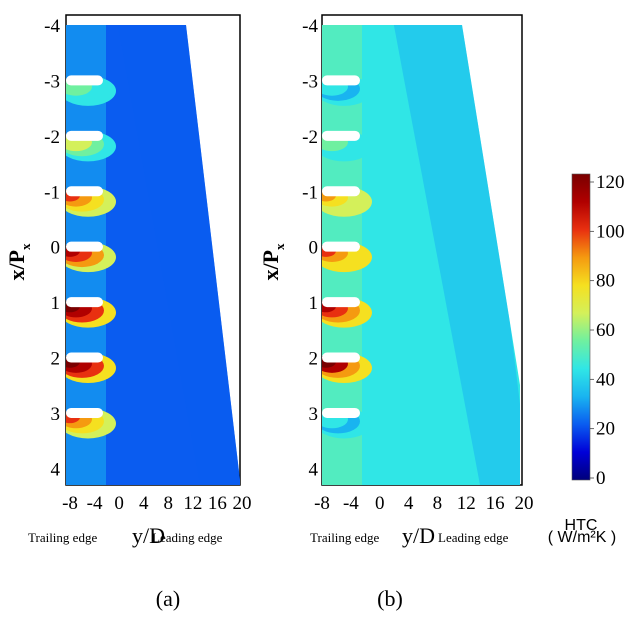 This screenshot has width=638, height=618. I want to click on leading-edge-note-a: Leading edge, so click(187, 537).